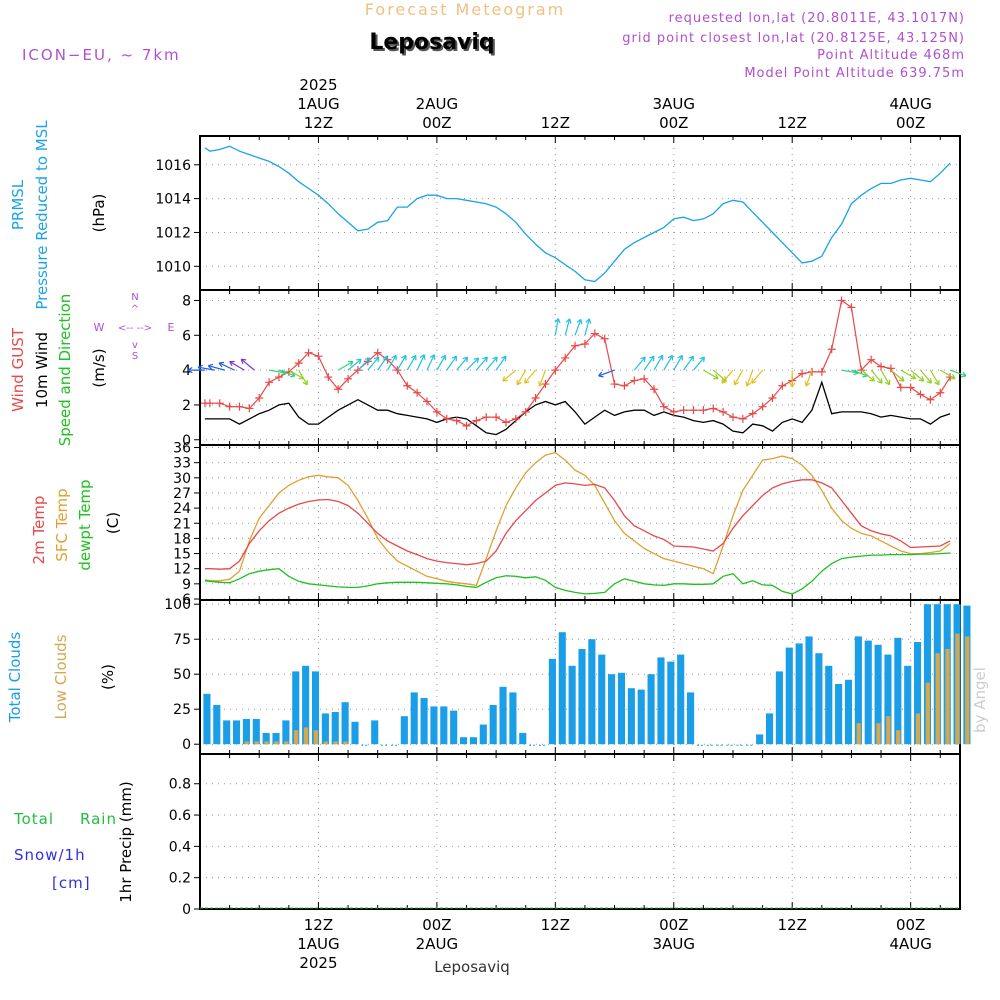 This screenshot has height=1000, width=1000. I want to click on y-tick-label: 1012, so click(173, 233).